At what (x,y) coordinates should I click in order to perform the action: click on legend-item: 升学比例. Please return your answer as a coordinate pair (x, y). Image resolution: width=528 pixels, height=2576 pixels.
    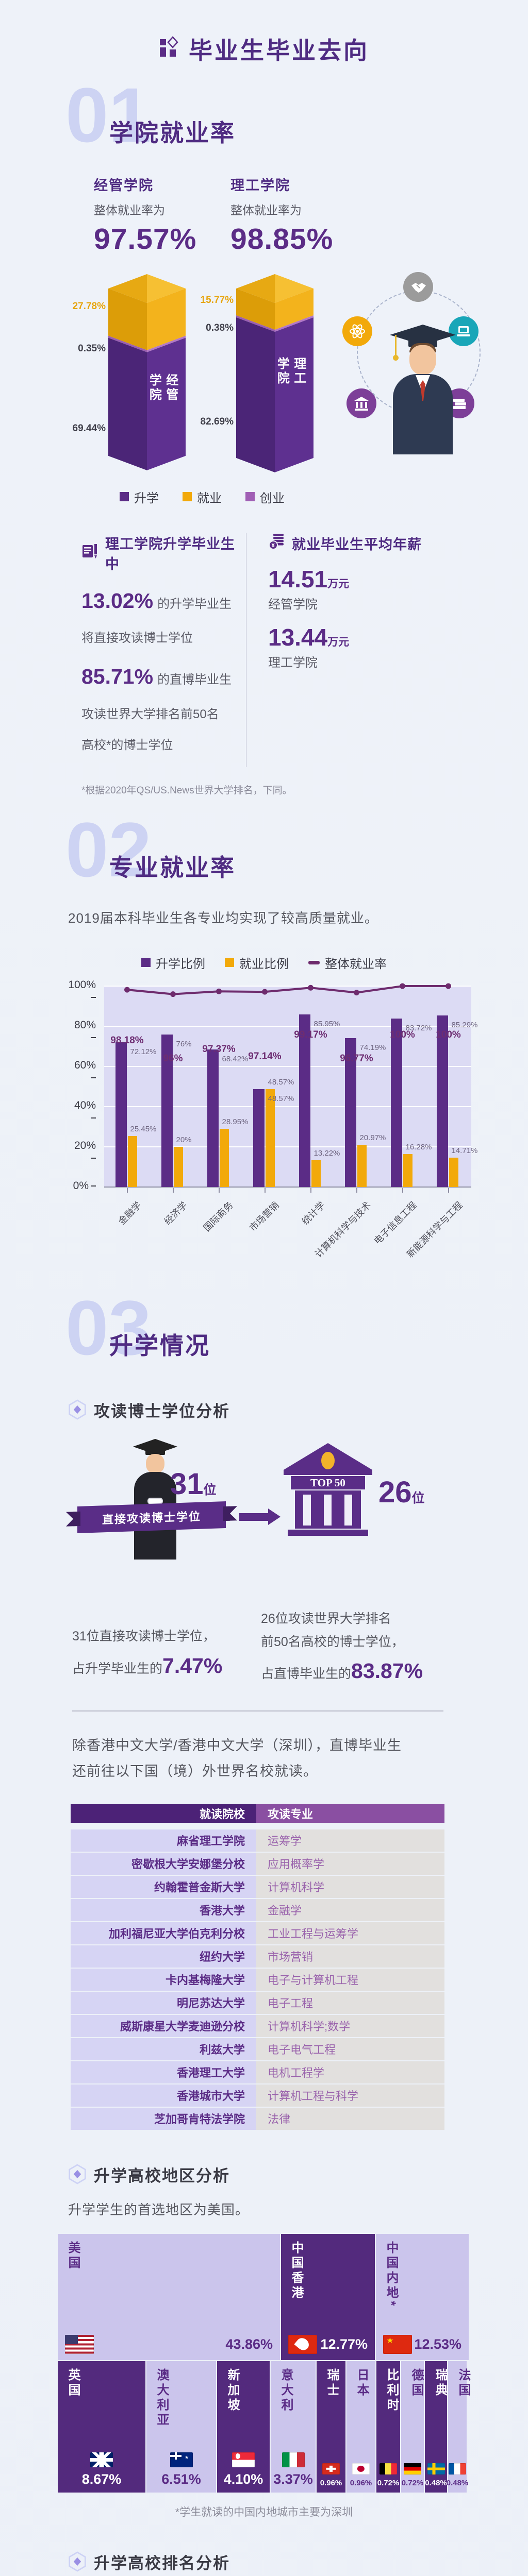
    Looking at the image, I should click on (173, 963).